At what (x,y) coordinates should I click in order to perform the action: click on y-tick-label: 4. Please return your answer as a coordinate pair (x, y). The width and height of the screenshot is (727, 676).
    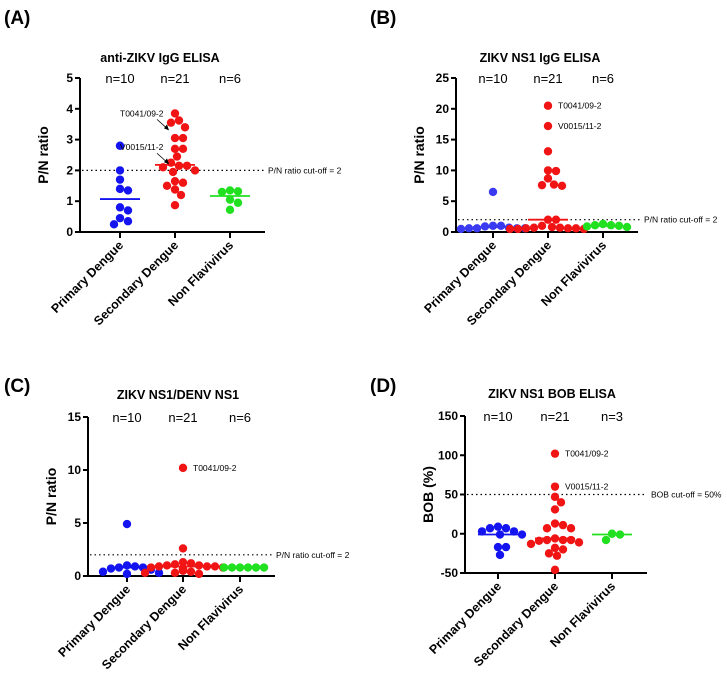
    Looking at the image, I should click on (69, 109).